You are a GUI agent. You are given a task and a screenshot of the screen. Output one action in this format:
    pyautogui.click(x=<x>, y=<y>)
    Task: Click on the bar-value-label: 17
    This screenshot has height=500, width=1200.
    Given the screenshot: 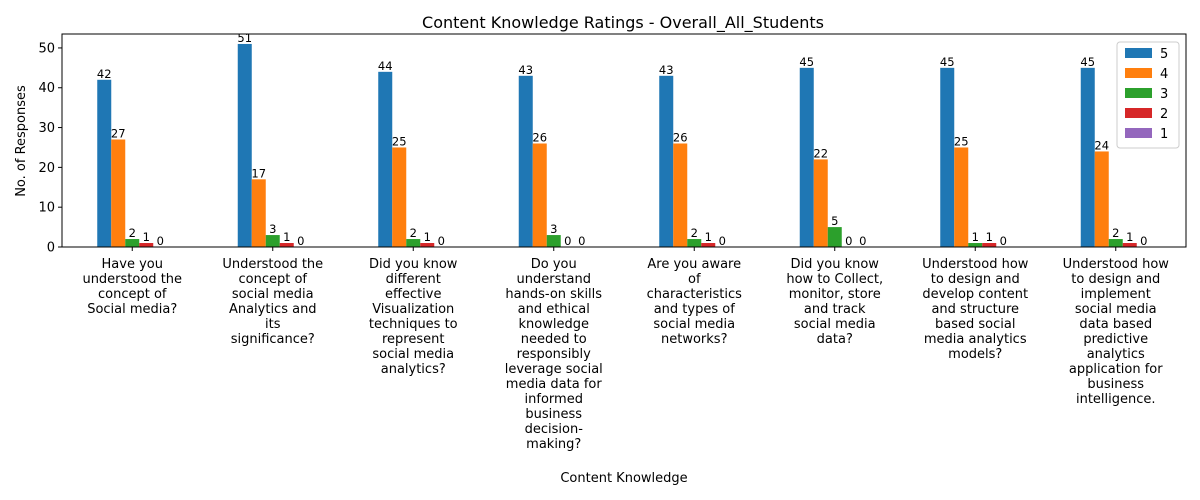 What is the action you would take?
    pyautogui.click(x=258, y=173)
    